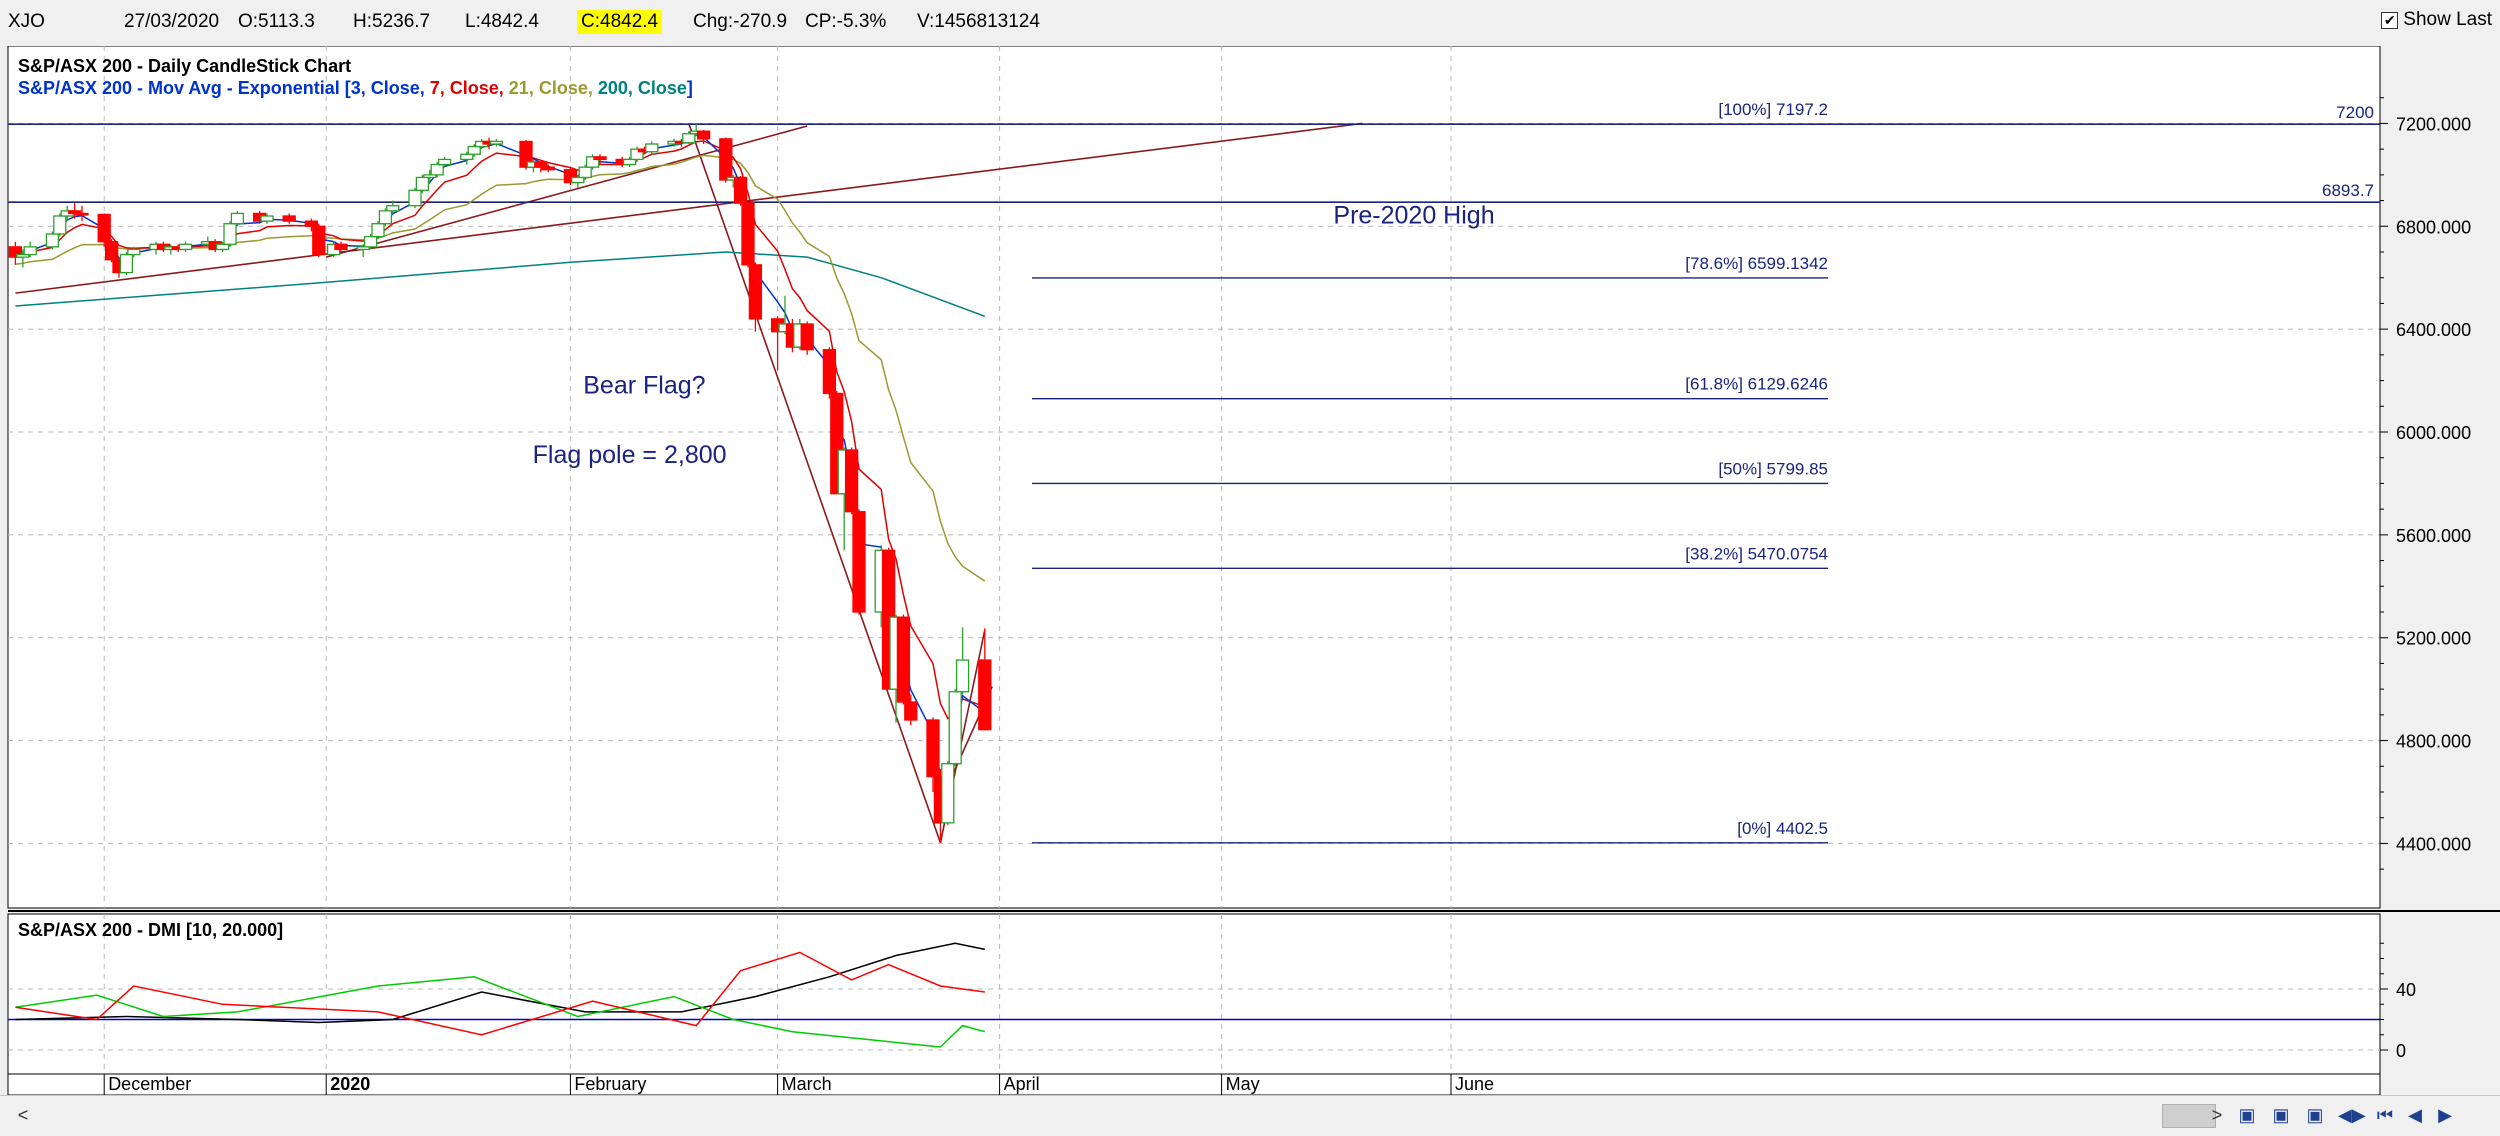  I want to click on dmi-minus-di-line, so click(500, 993).